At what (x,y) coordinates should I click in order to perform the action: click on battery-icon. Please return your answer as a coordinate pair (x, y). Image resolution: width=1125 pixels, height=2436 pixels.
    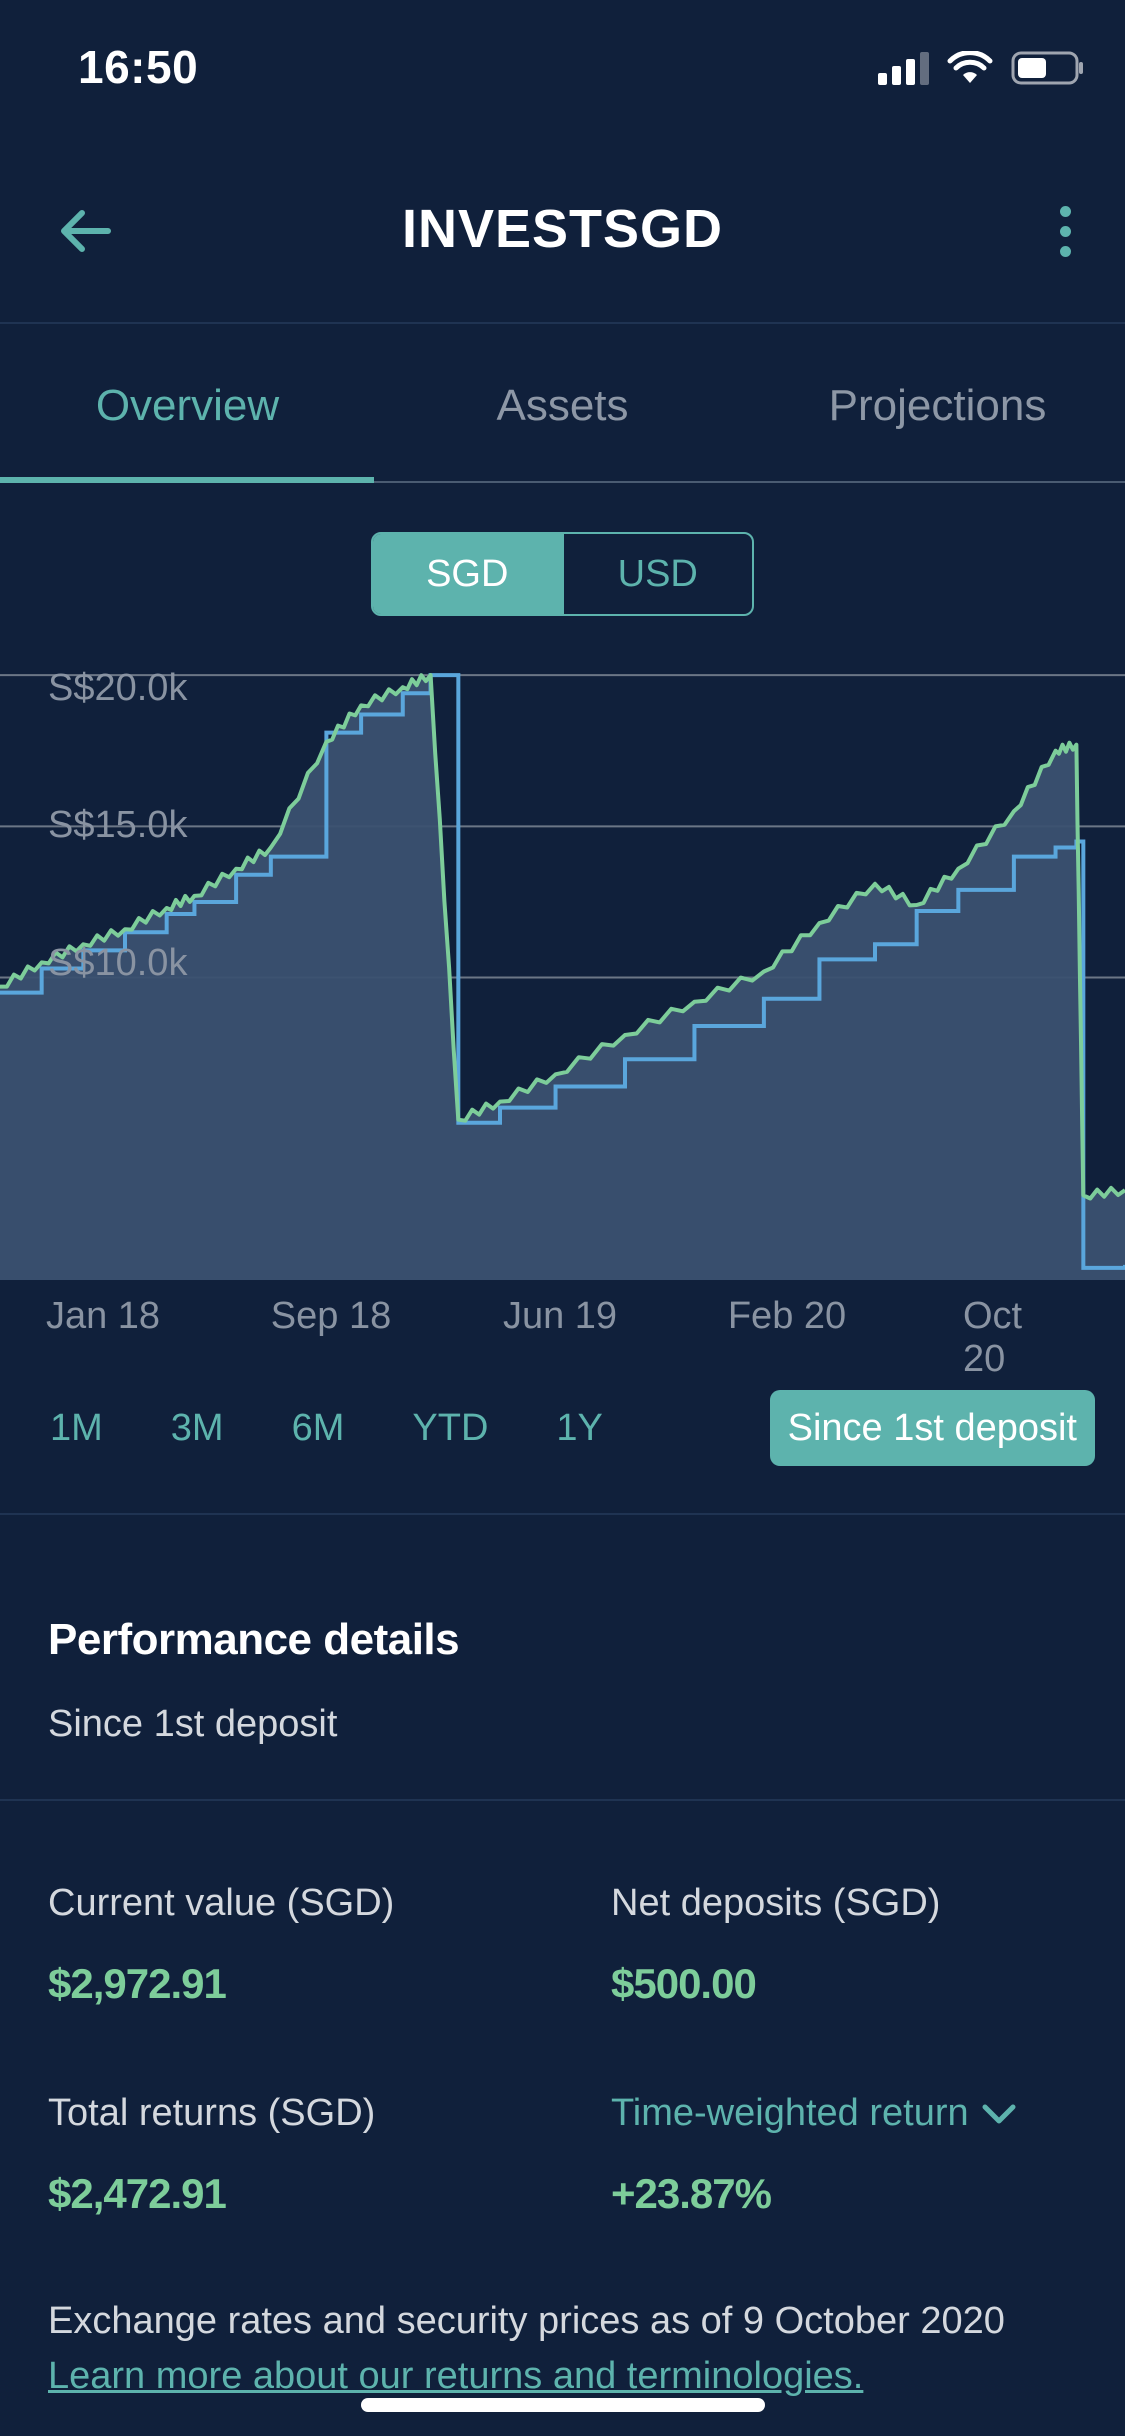
    Looking at the image, I should click on (1047, 68).